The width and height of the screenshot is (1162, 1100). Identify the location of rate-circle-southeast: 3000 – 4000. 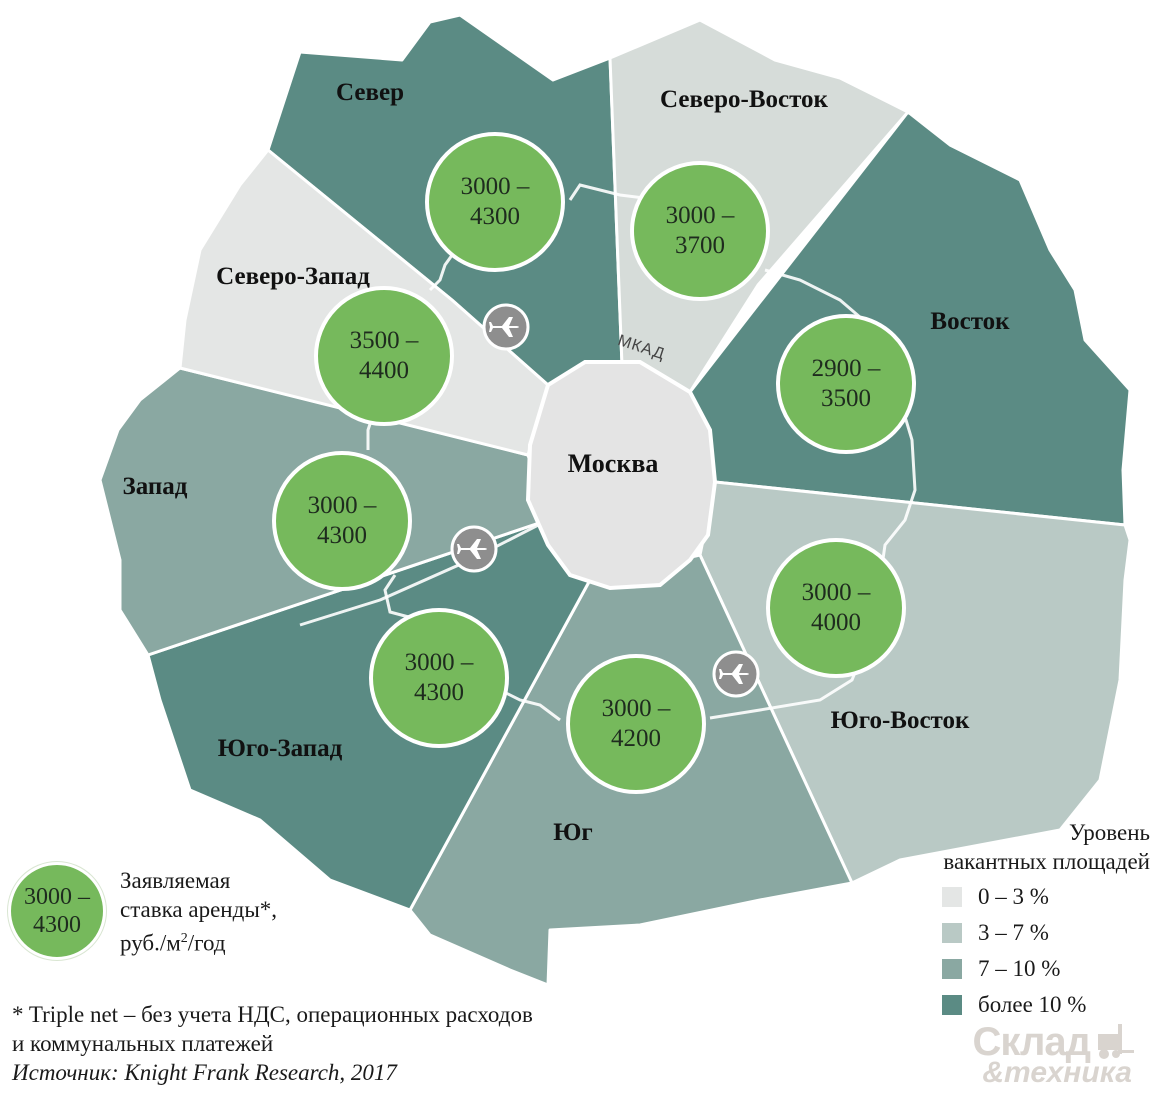
(836, 608).